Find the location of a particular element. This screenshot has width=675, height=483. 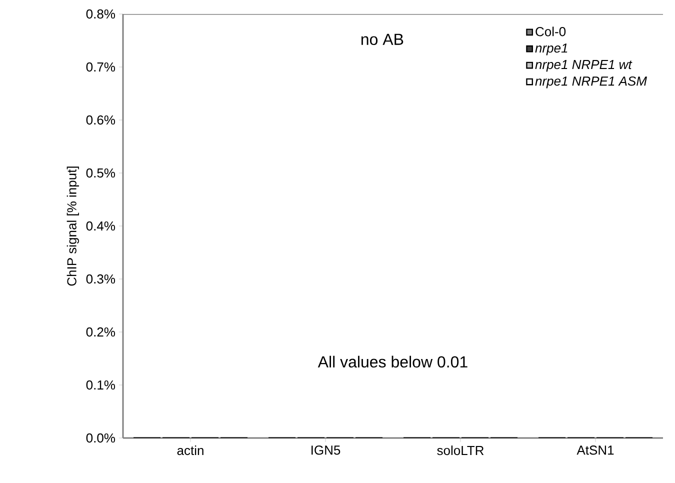

x-tick-label: AtSN1 is located at coordinates (595, 450).